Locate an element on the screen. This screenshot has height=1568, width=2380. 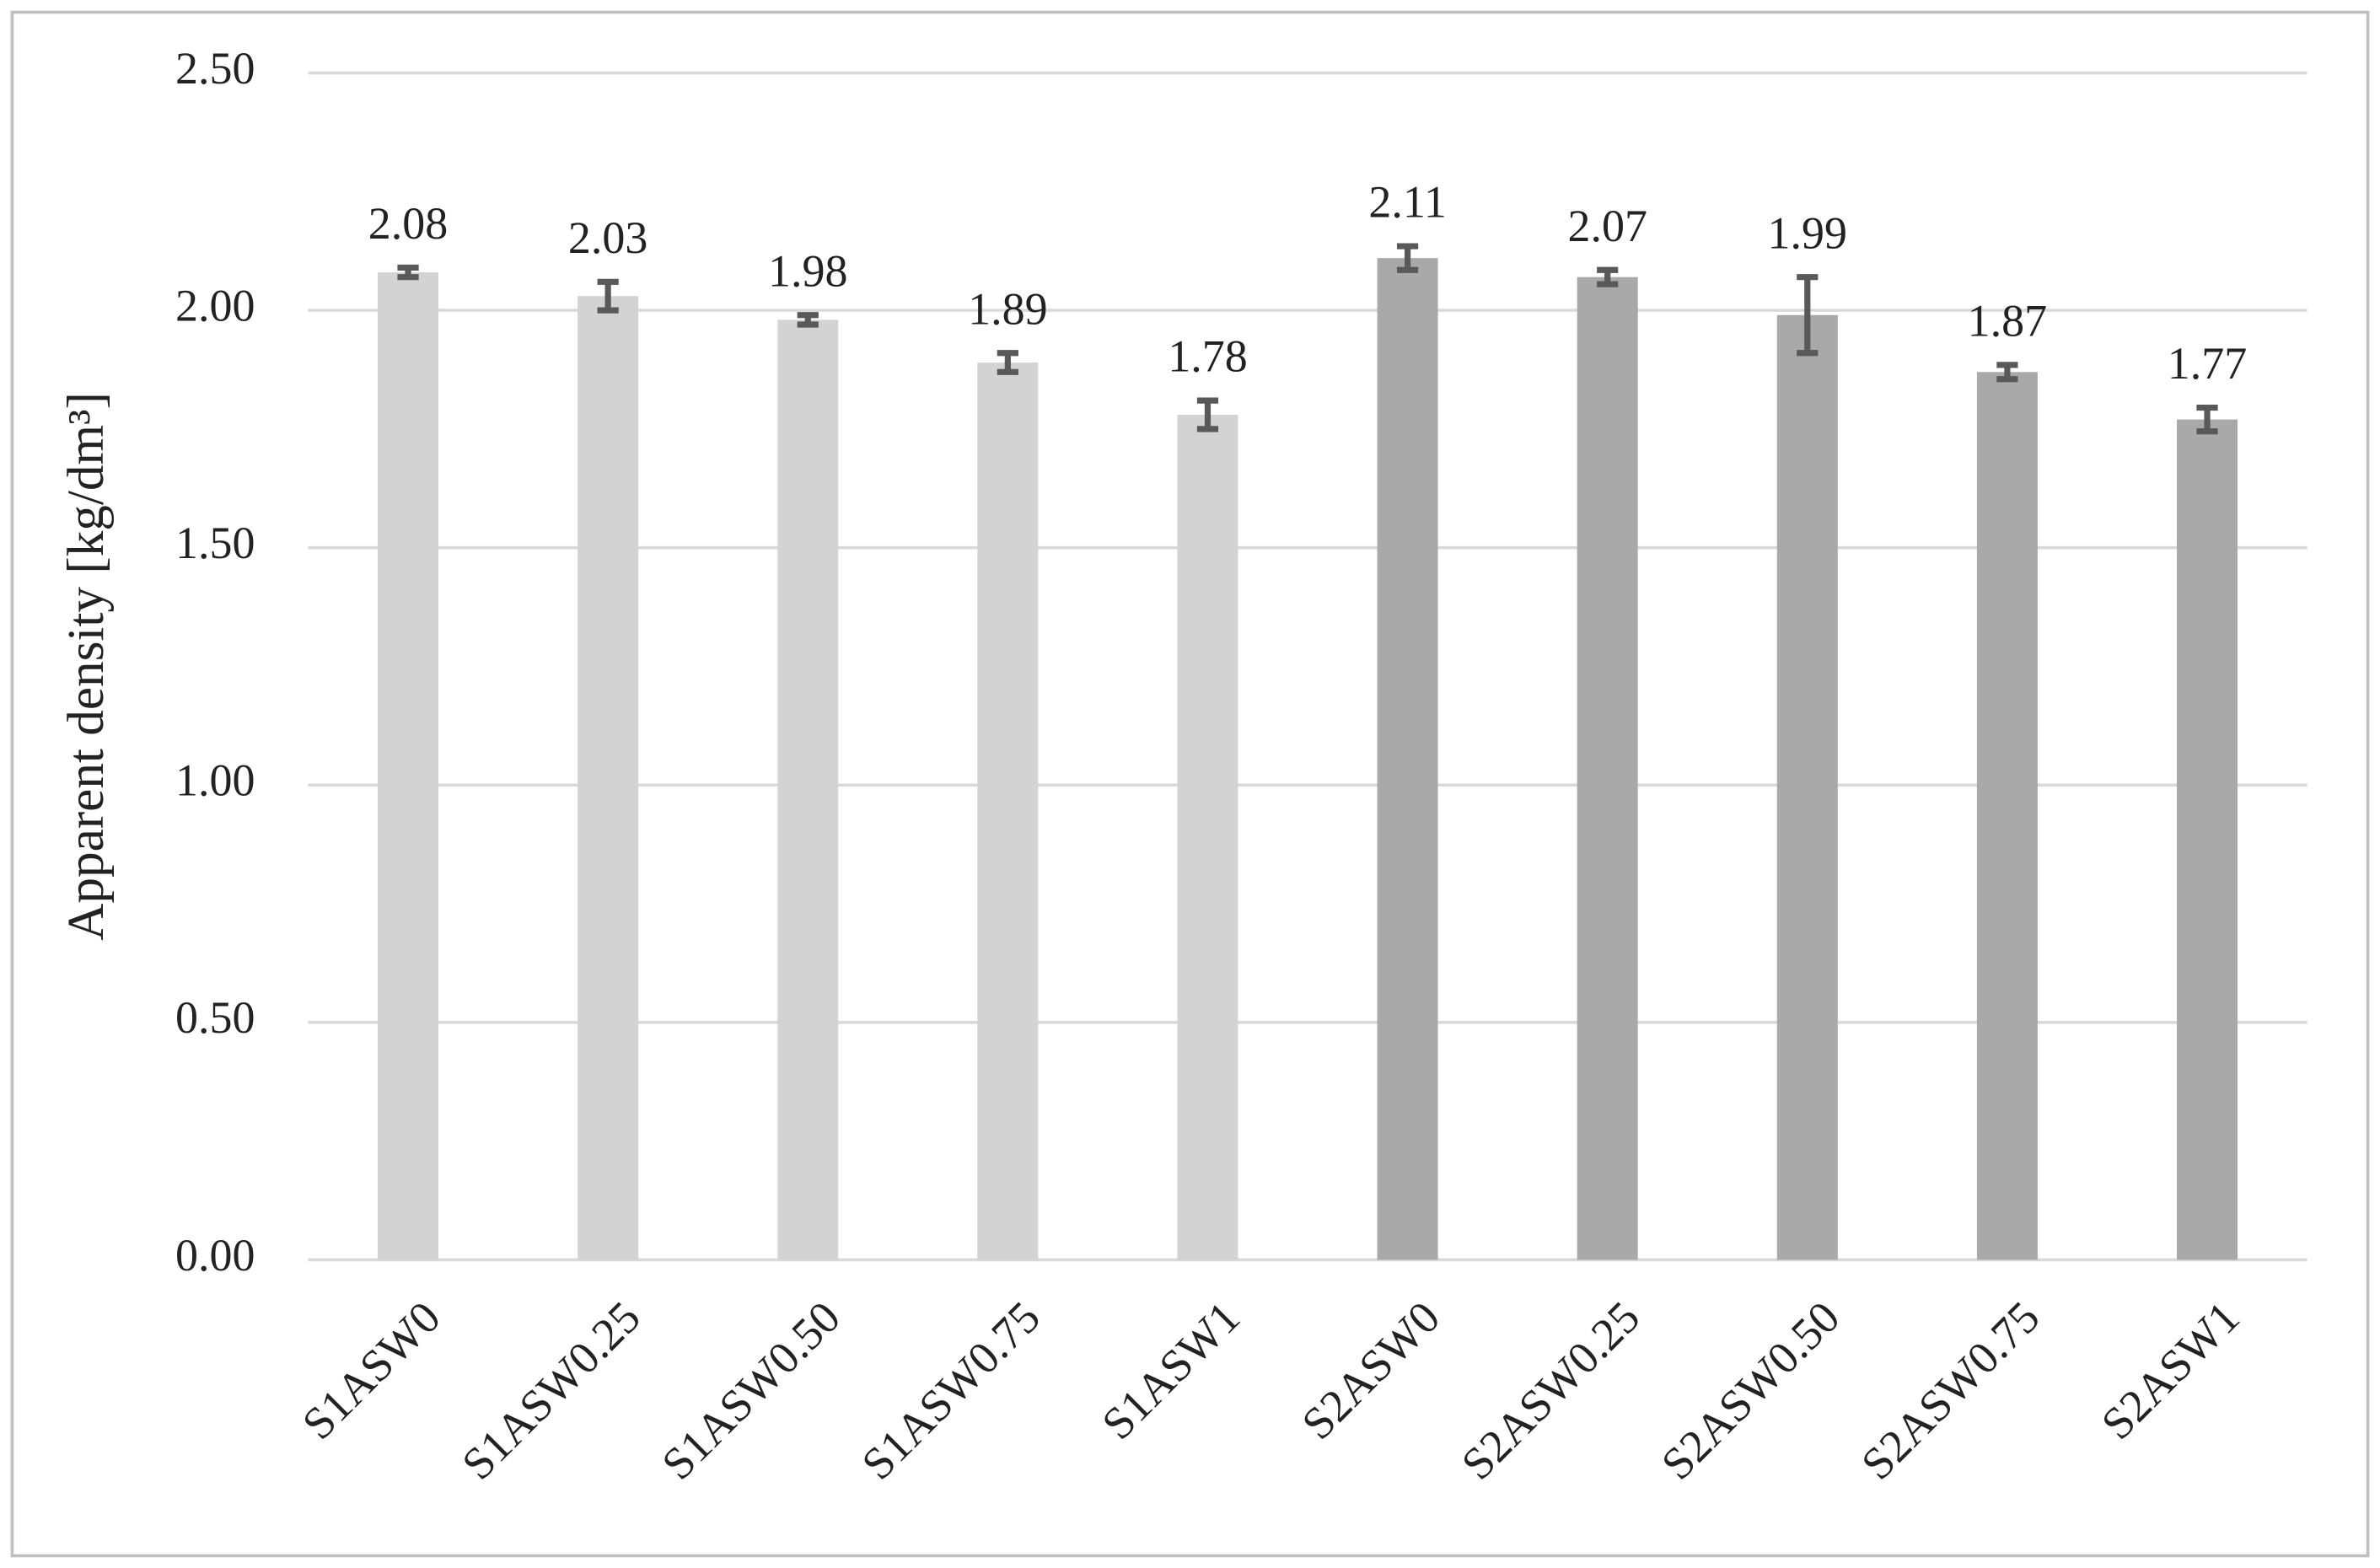
value-label: 1.98 is located at coordinates (808, 271).